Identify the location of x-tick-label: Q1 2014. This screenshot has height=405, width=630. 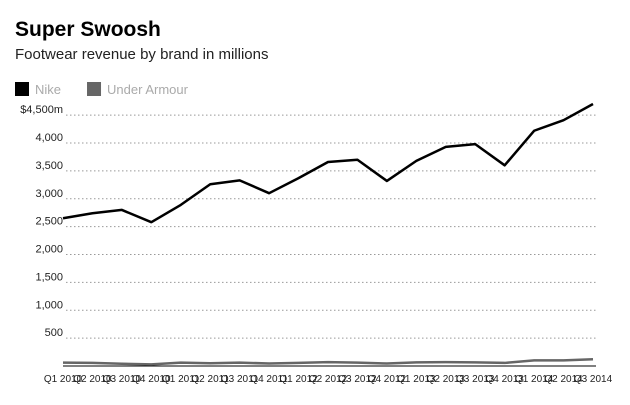
(534, 379).